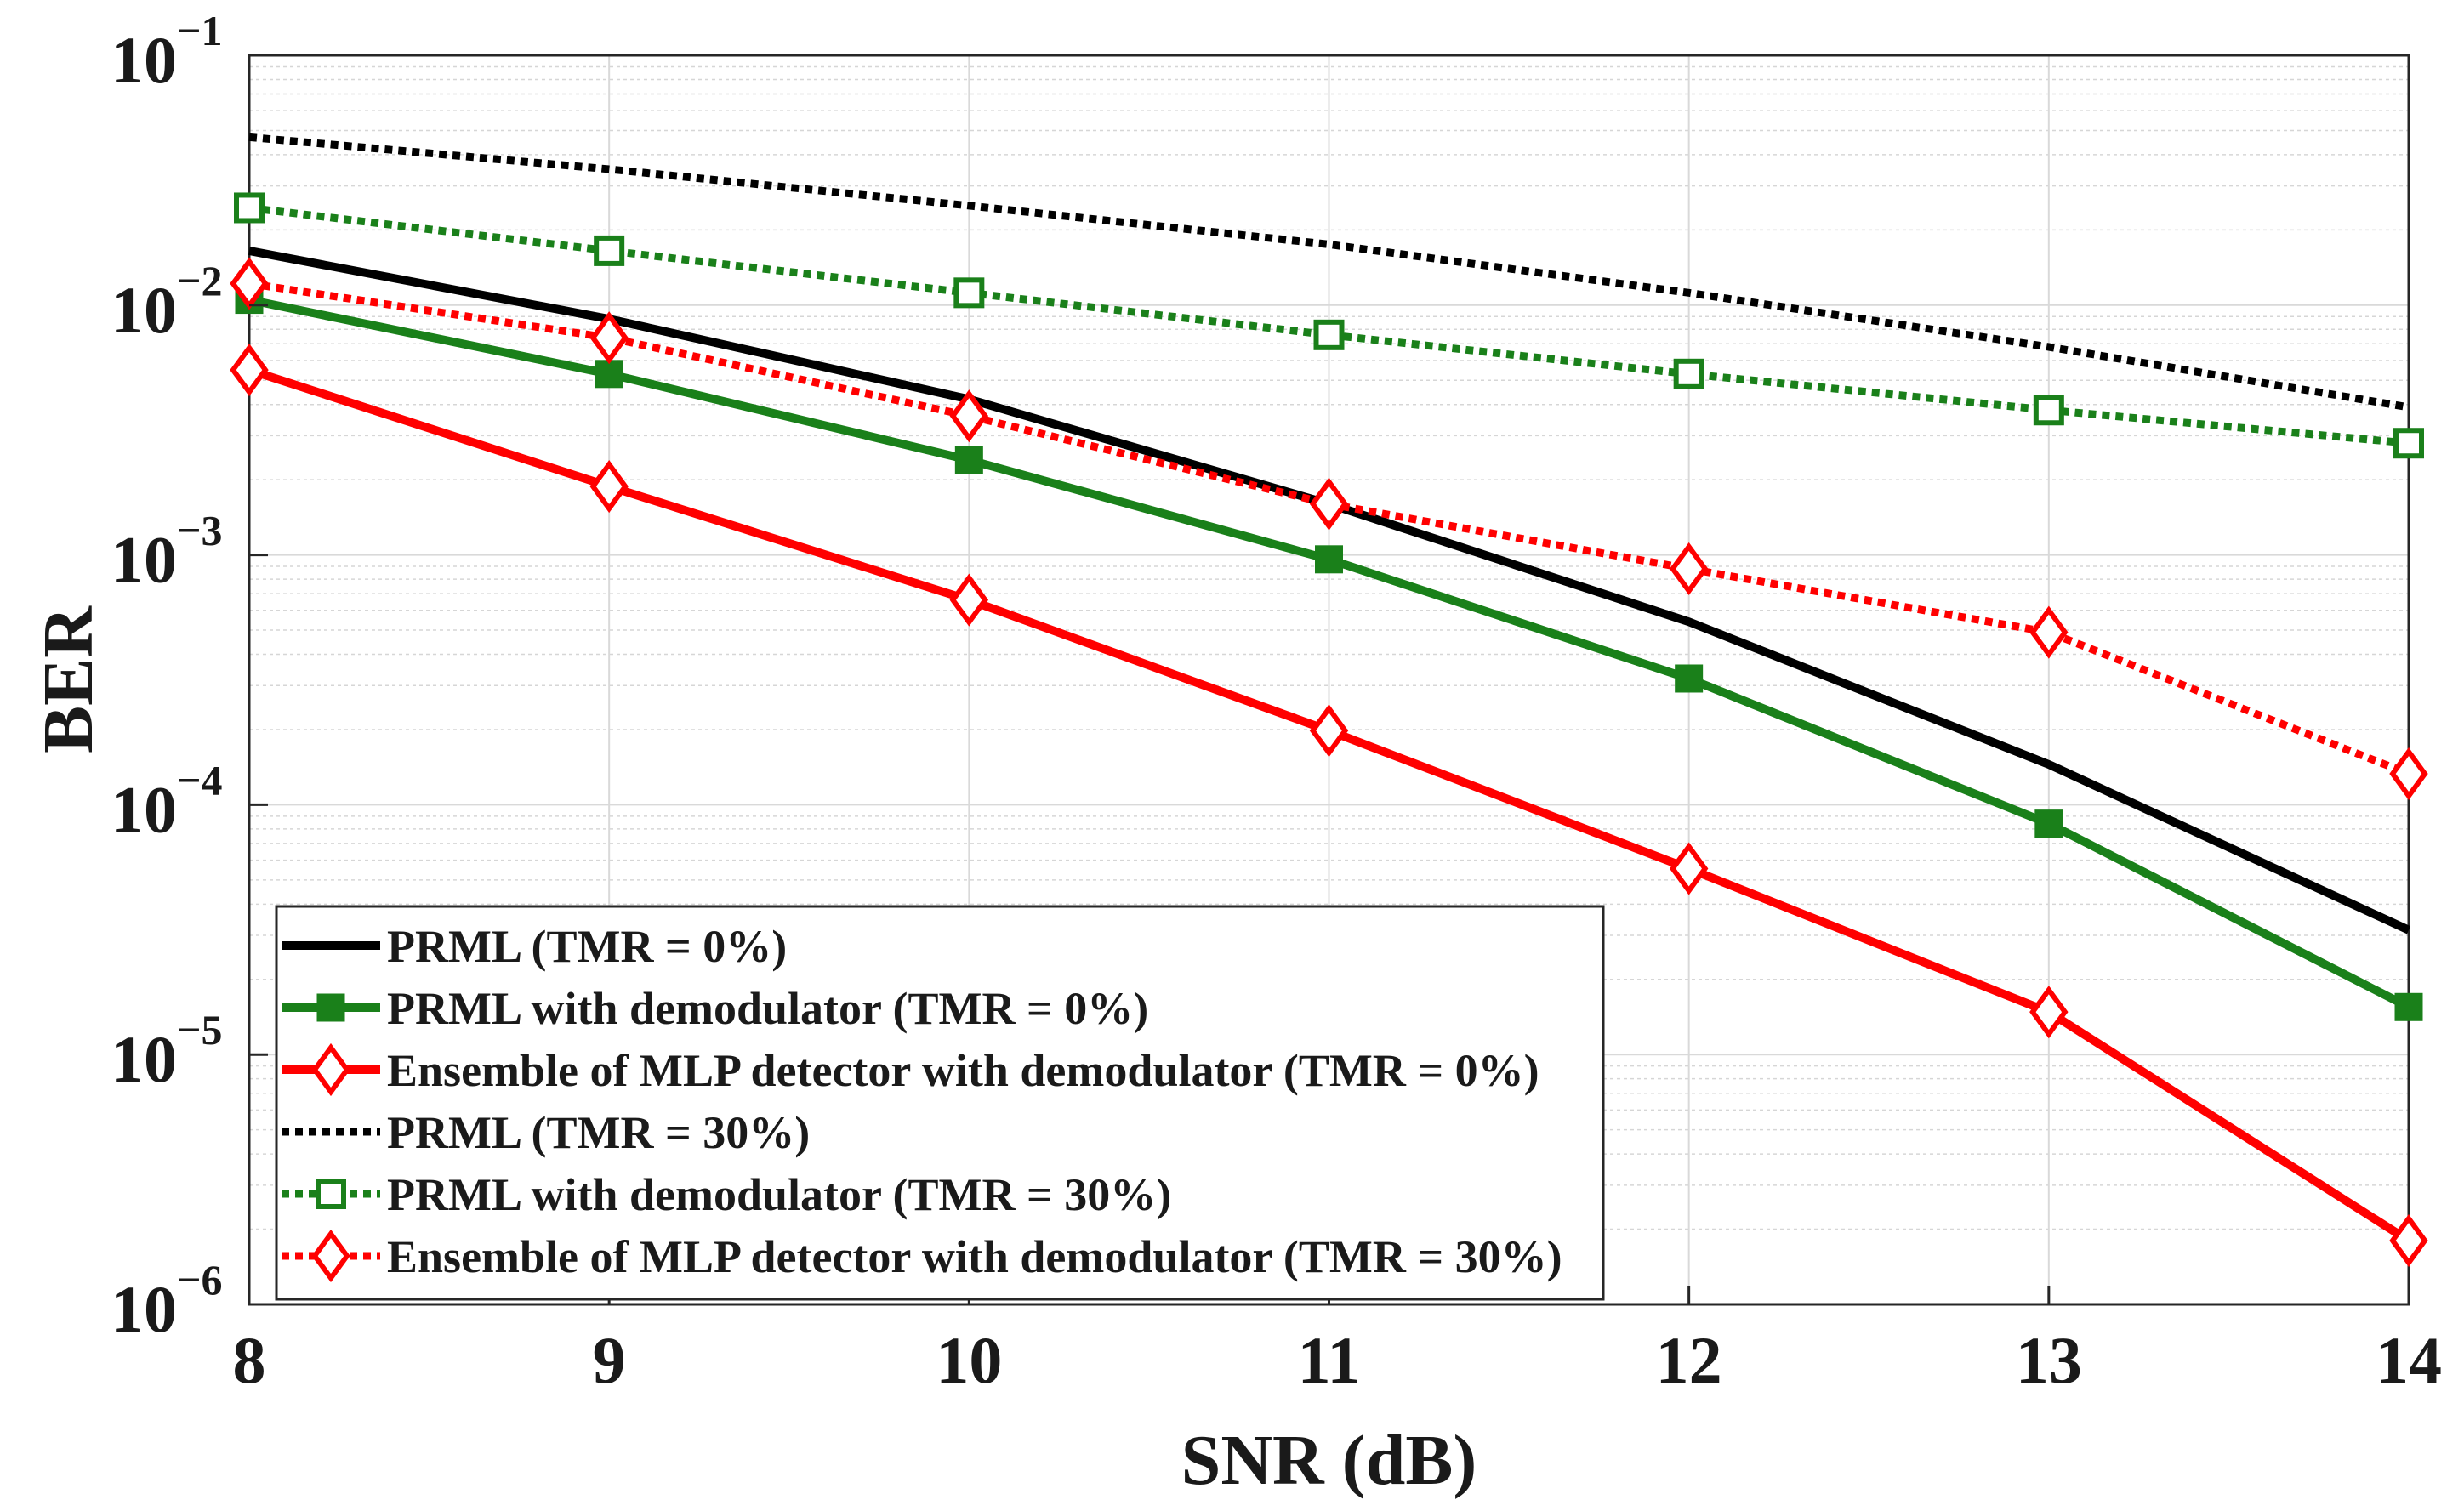  What do you see at coordinates (1329, 1461) in the screenshot?
I see `x-axis-label: SNR (dB)` at bounding box center [1329, 1461].